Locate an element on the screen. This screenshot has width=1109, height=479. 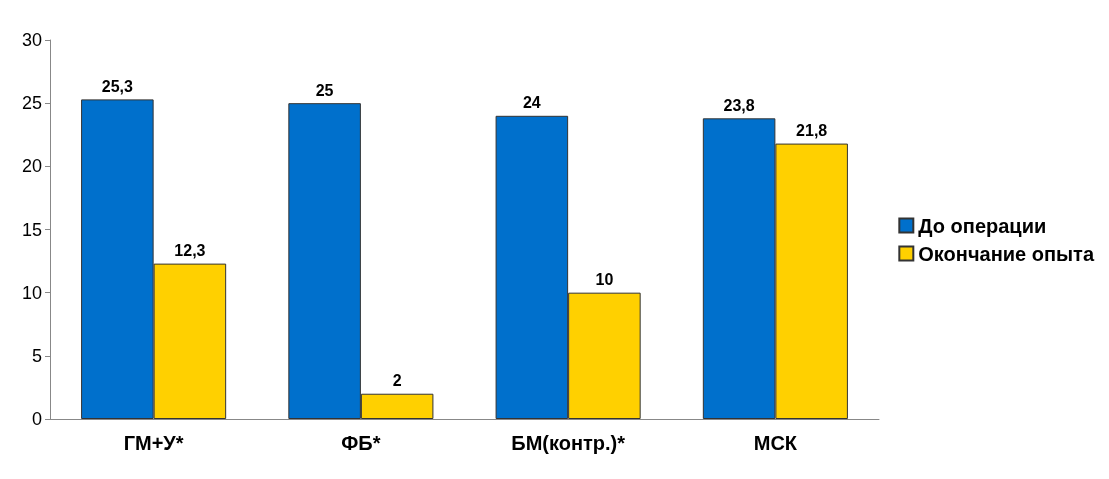
x-tick-label: МСК is located at coordinates (775, 443).